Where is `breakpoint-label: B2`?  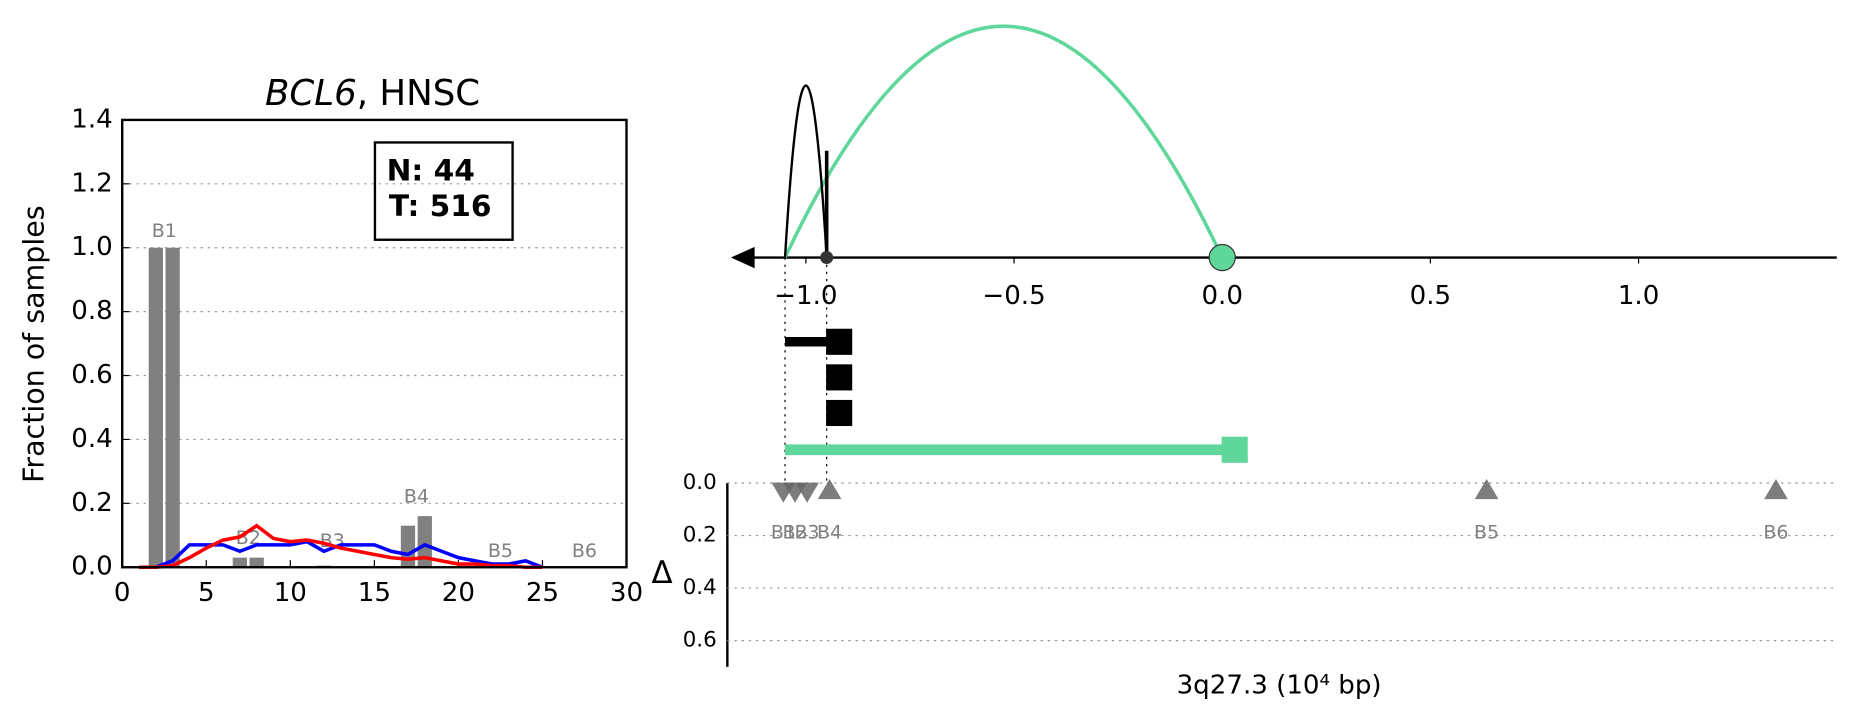 breakpoint-label: B2 is located at coordinates (794, 532).